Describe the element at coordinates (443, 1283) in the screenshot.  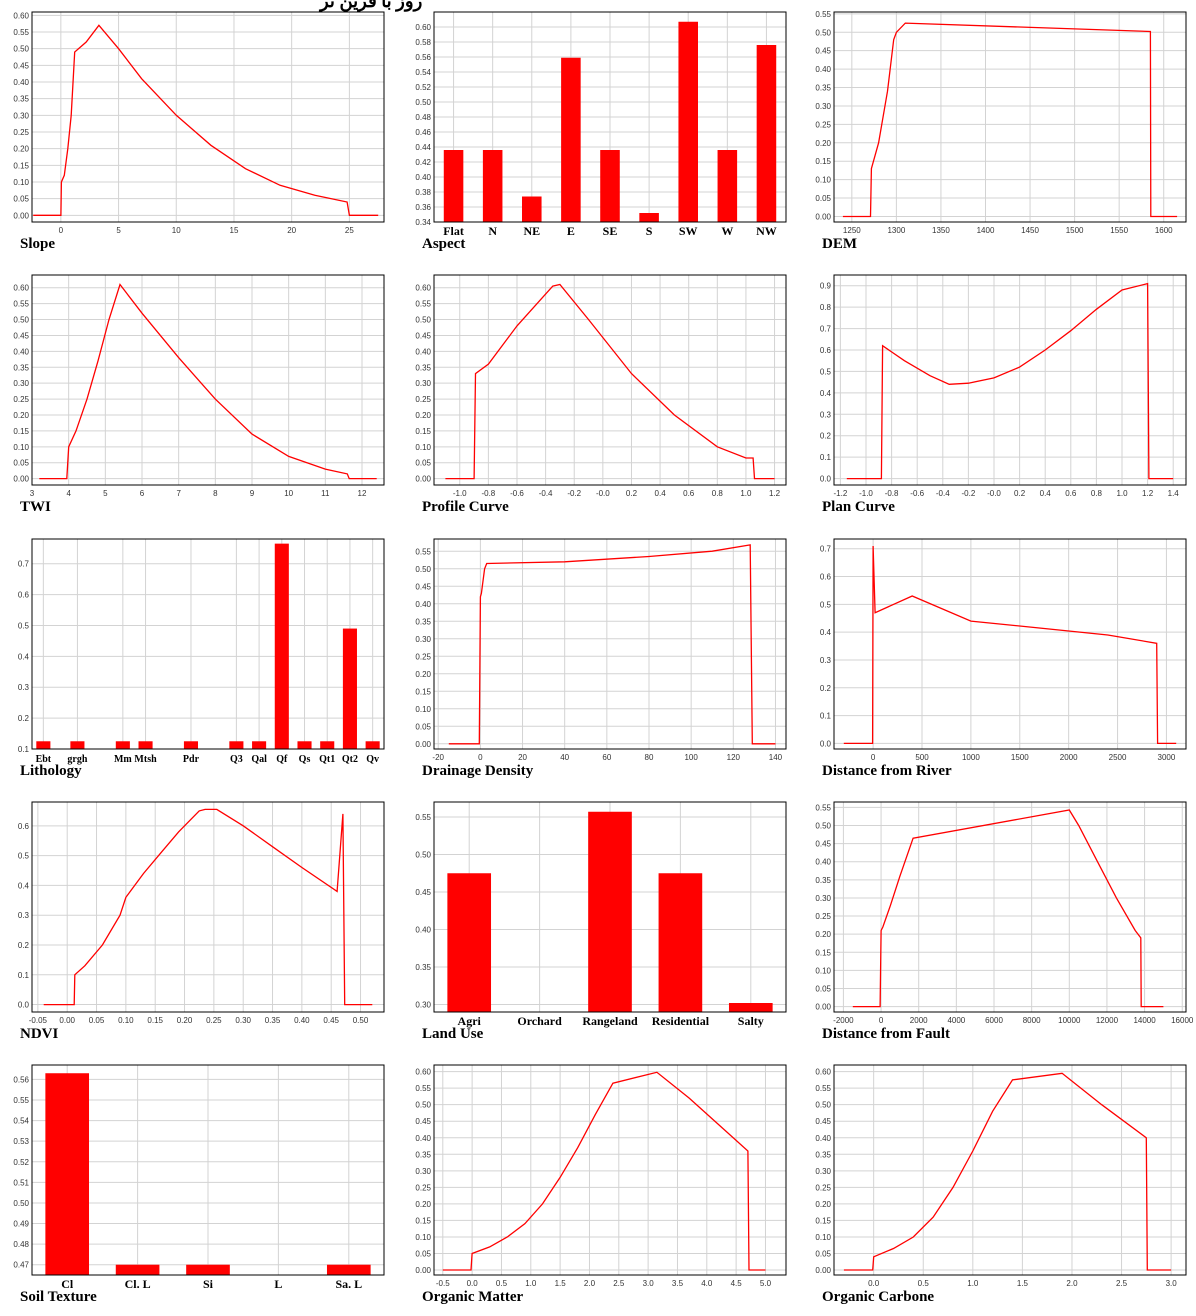
I see `x-tick-label: -0.5` at that location.